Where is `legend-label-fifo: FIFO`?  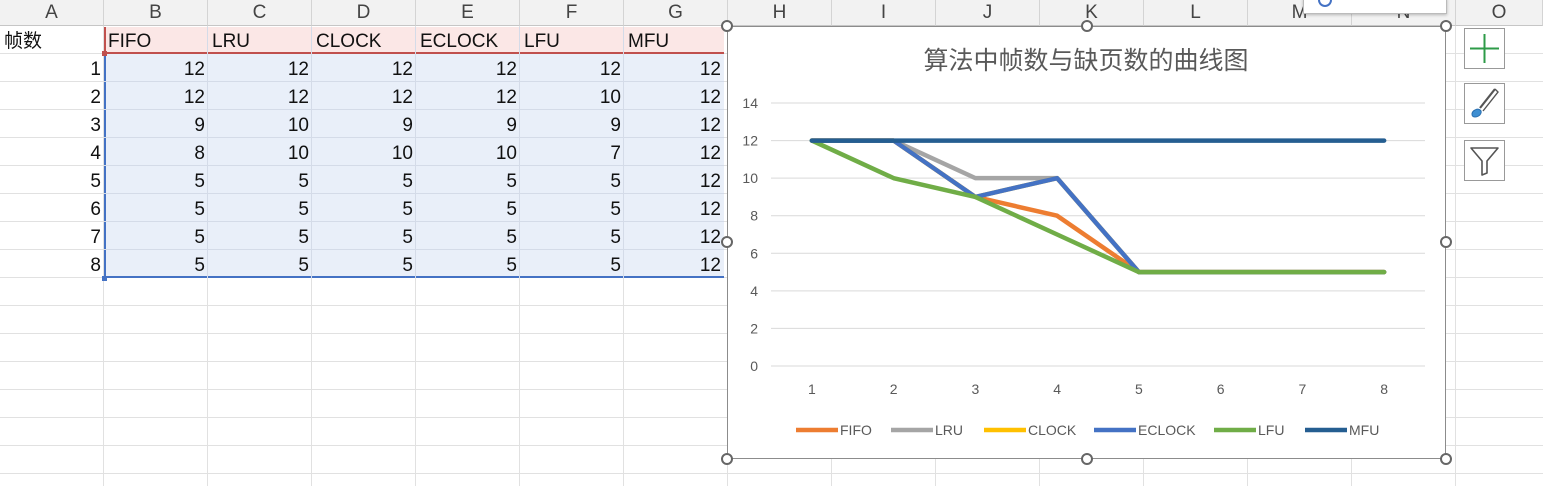
legend-label-fifo: FIFO is located at coordinates (856, 430).